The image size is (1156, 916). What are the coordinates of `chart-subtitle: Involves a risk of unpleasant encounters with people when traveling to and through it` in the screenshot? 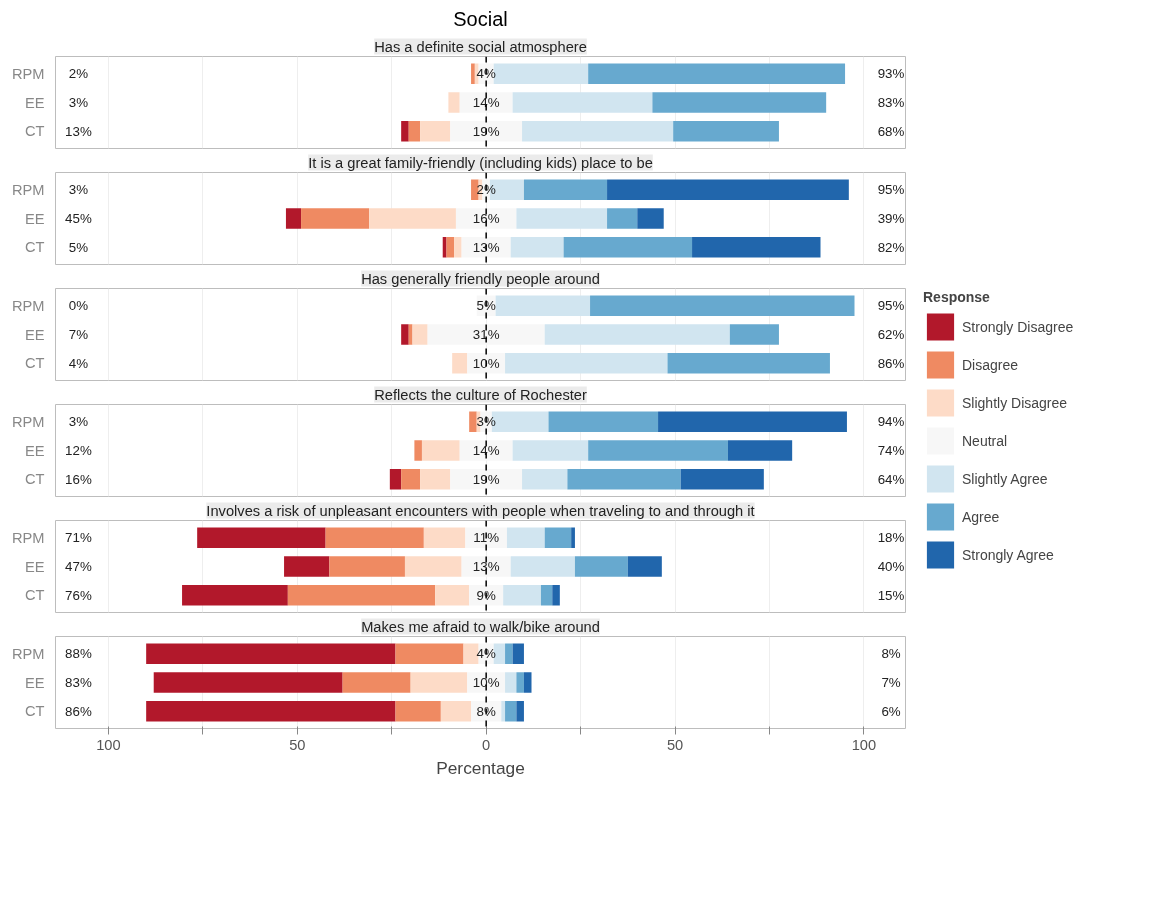 It's located at (480, 510).